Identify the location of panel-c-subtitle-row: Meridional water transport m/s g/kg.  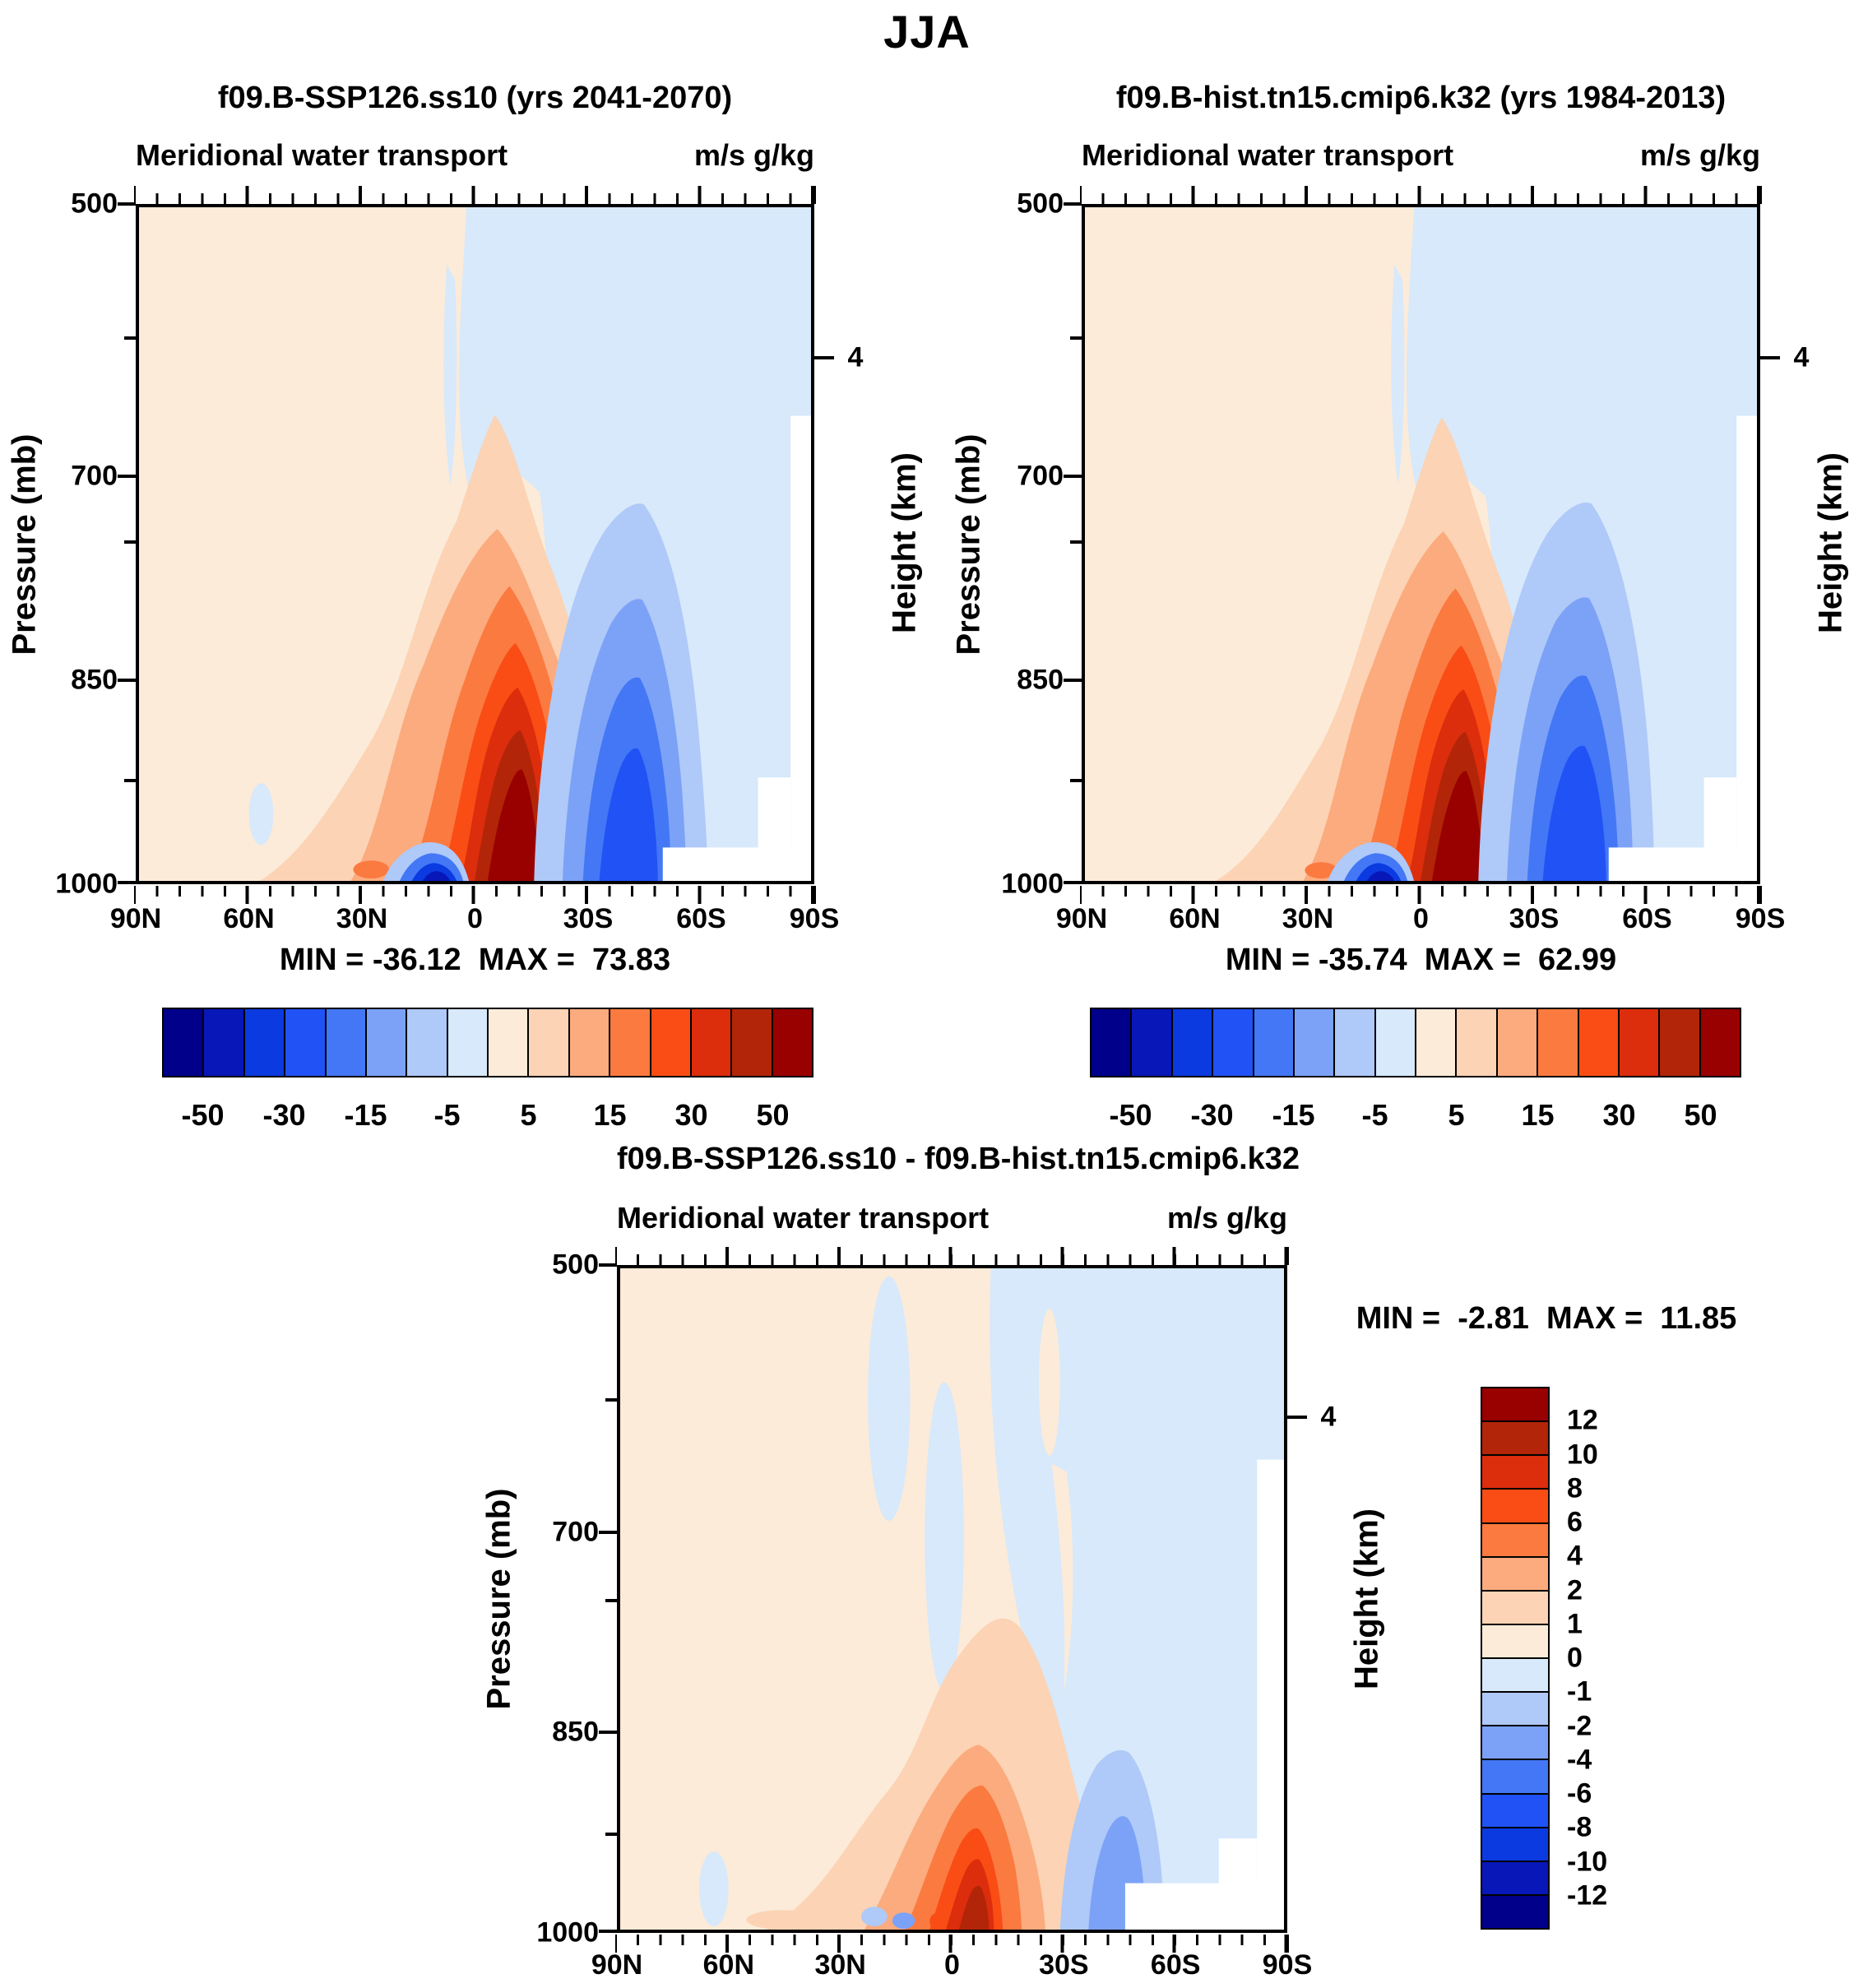
(952, 1218).